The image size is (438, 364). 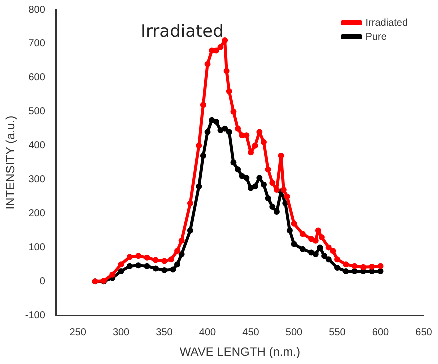 I want to click on y-tick-label: 0, so click(x=43, y=282).